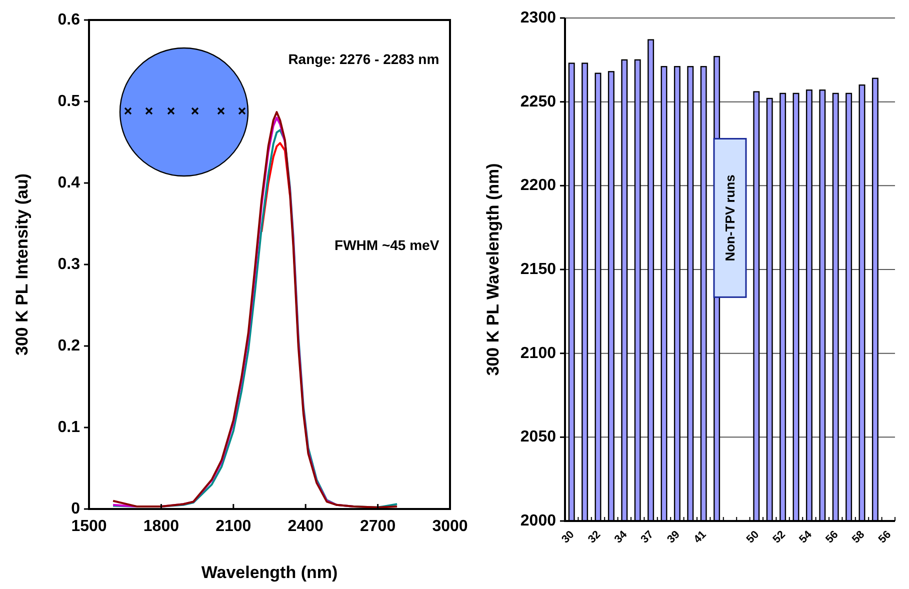 Image resolution: width=909 pixels, height=589 pixels. What do you see at coordinates (779, 537) in the screenshot?
I see `x-tick-label: 52` at bounding box center [779, 537].